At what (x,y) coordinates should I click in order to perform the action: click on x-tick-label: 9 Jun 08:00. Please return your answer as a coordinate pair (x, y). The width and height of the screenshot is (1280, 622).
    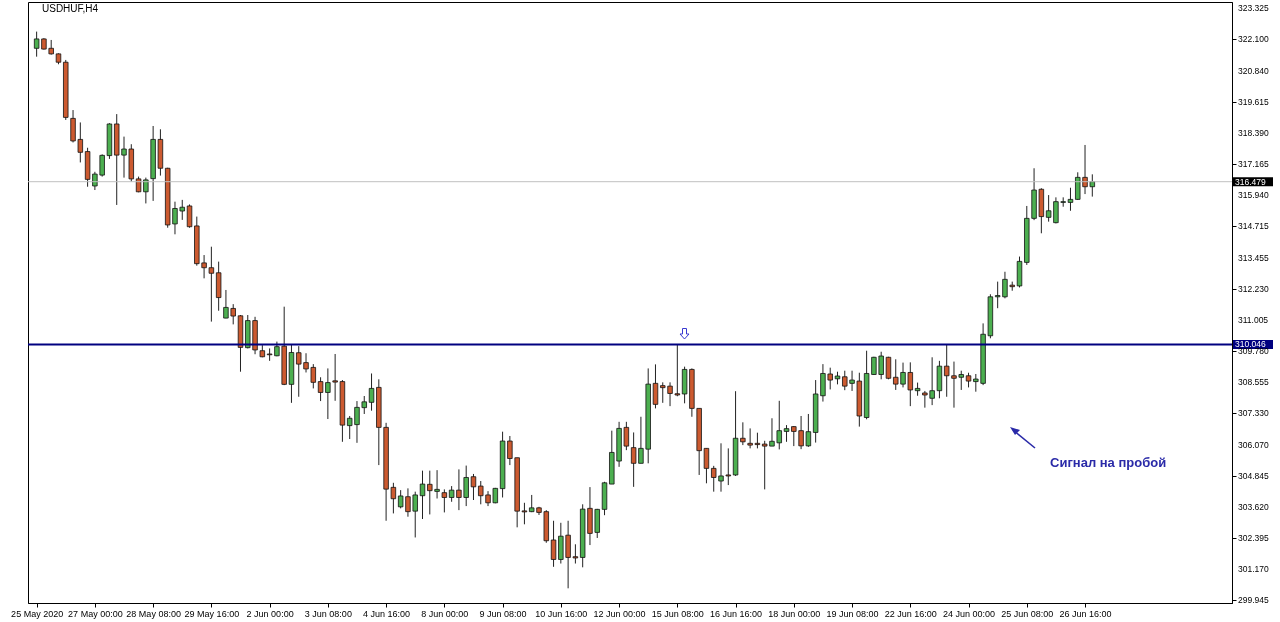
    Looking at the image, I should click on (503, 613).